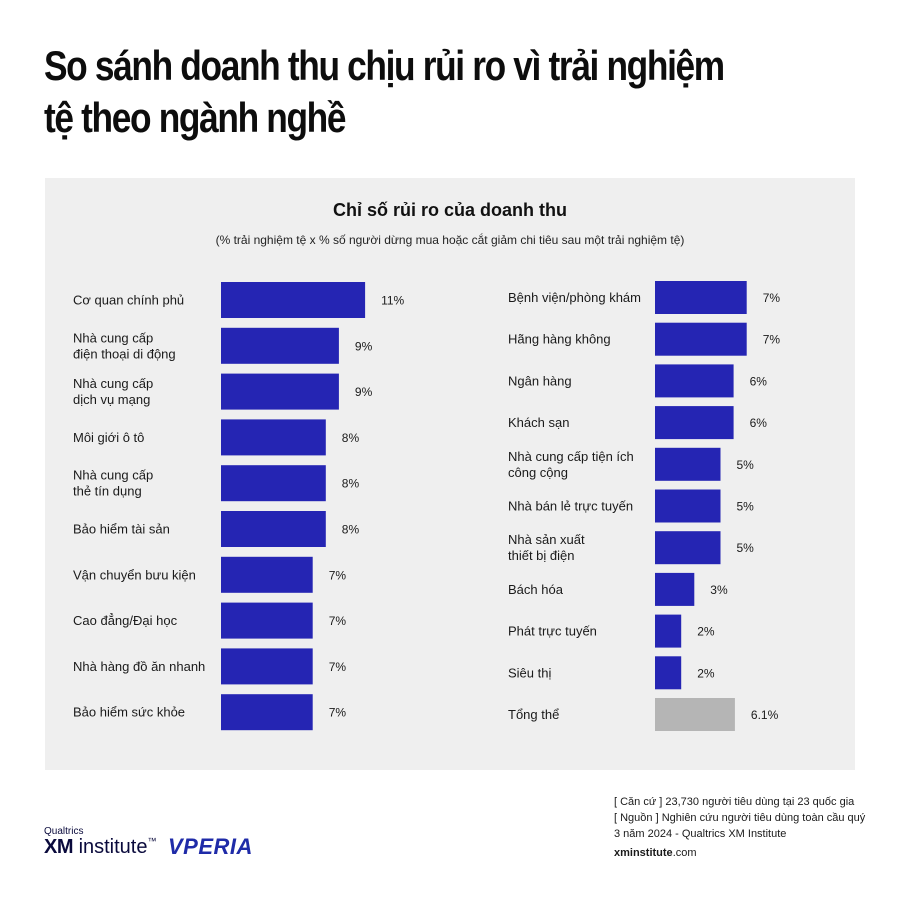 The height and width of the screenshot is (900, 900). What do you see at coordinates (113, 847) in the screenshot?
I see `institute-text: institute` at bounding box center [113, 847].